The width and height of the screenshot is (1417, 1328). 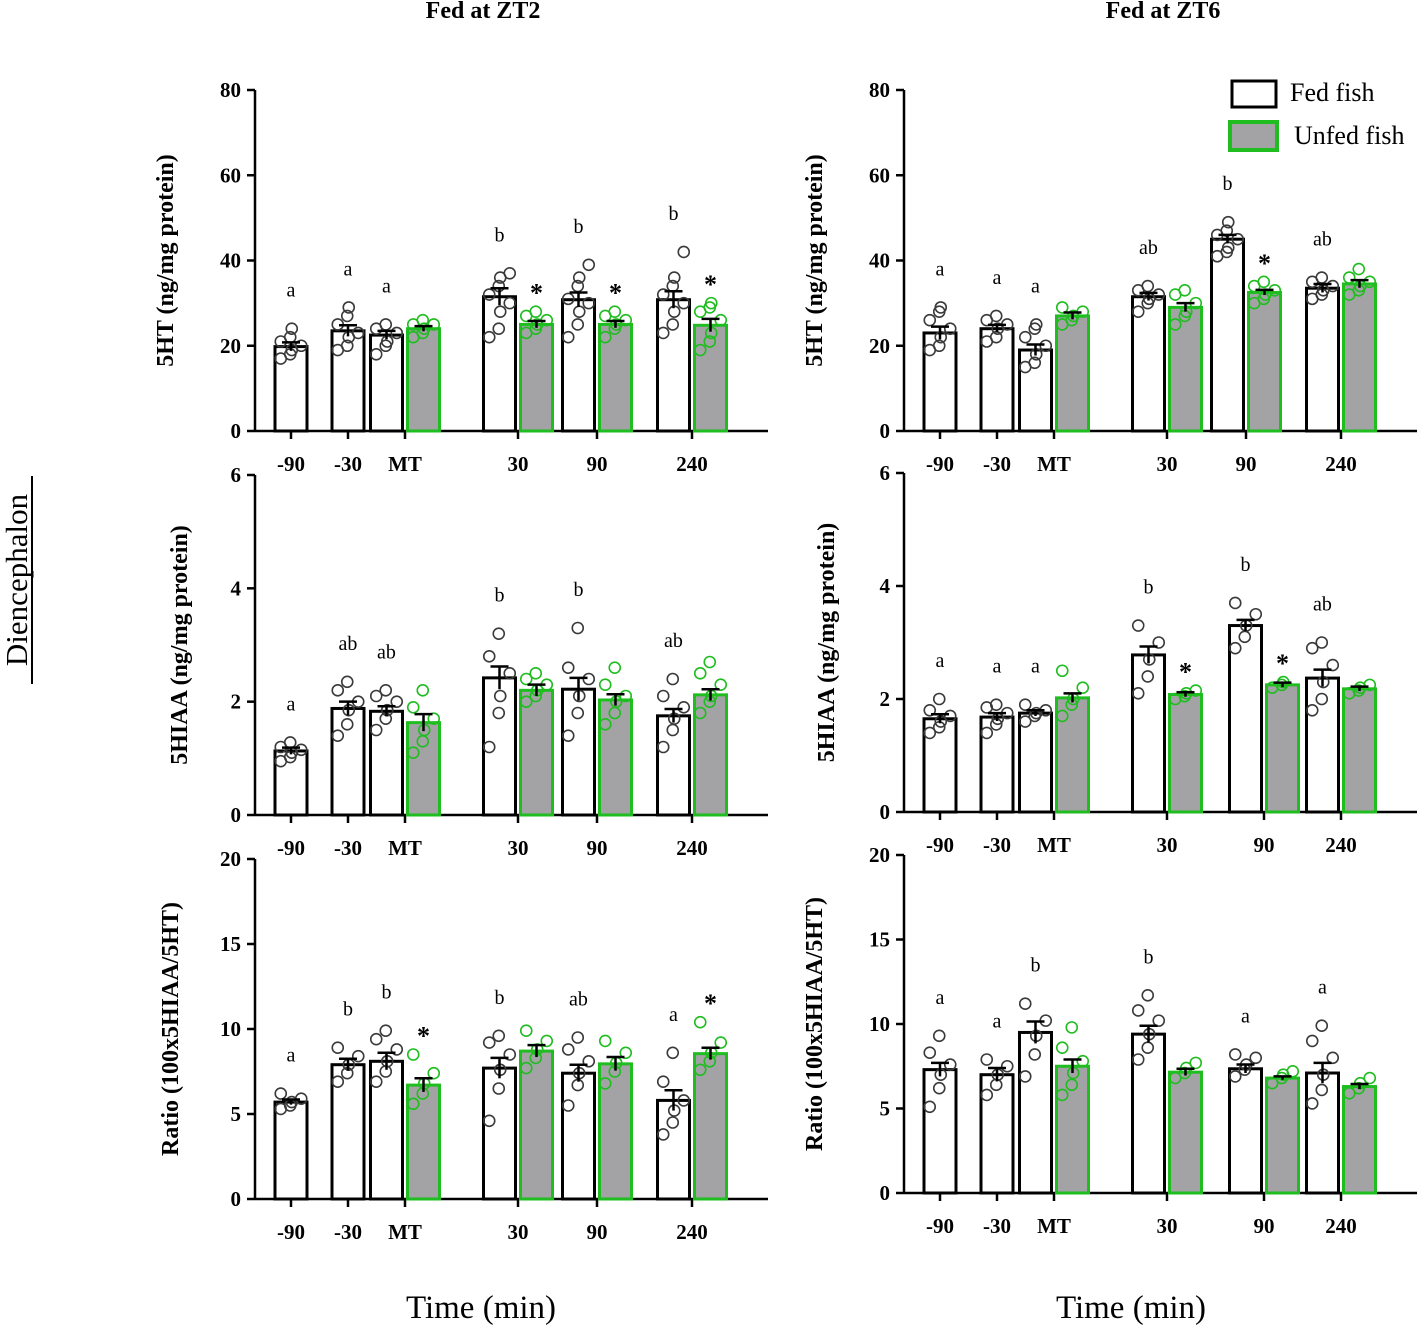 What do you see at coordinates (291, 378) in the screenshot?
I see `category-group-90: -90 a` at bounding box center [291, 378].